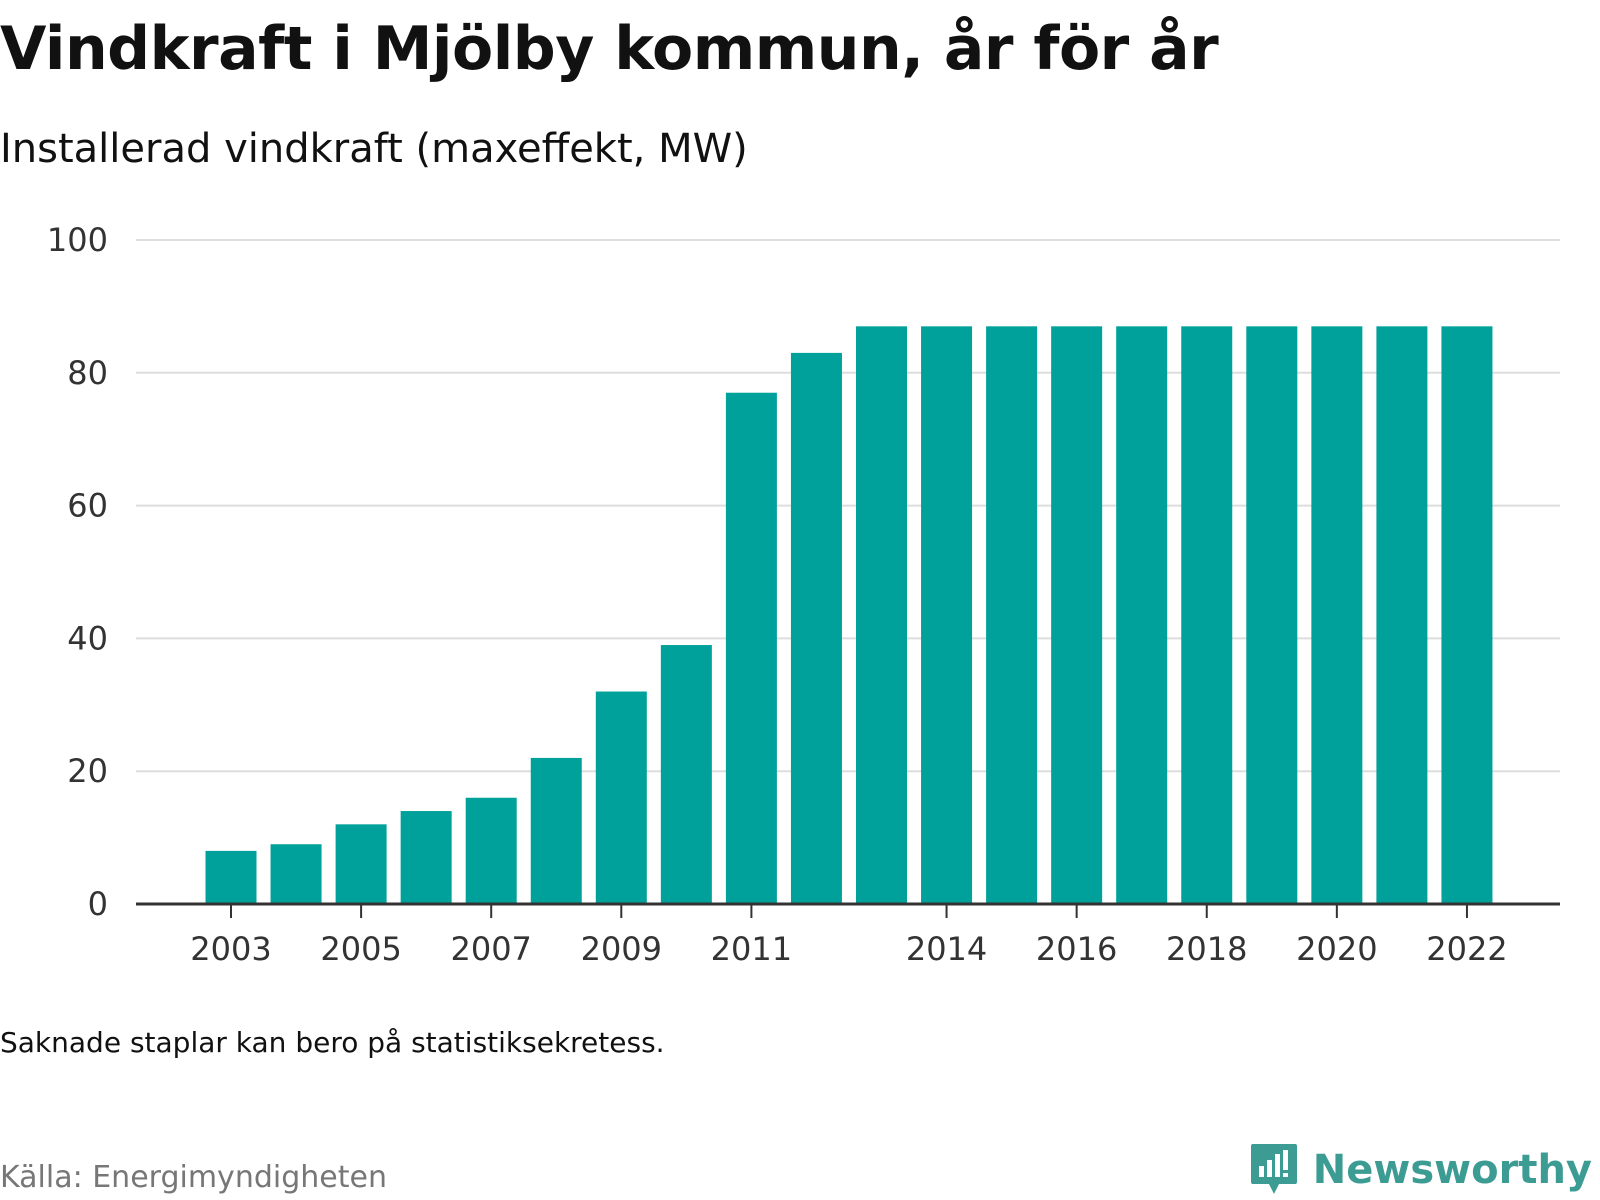 Image resolution: width=1600 pixels, height=1200 pixels. I want to click on bar-2008, so click(556, 830).